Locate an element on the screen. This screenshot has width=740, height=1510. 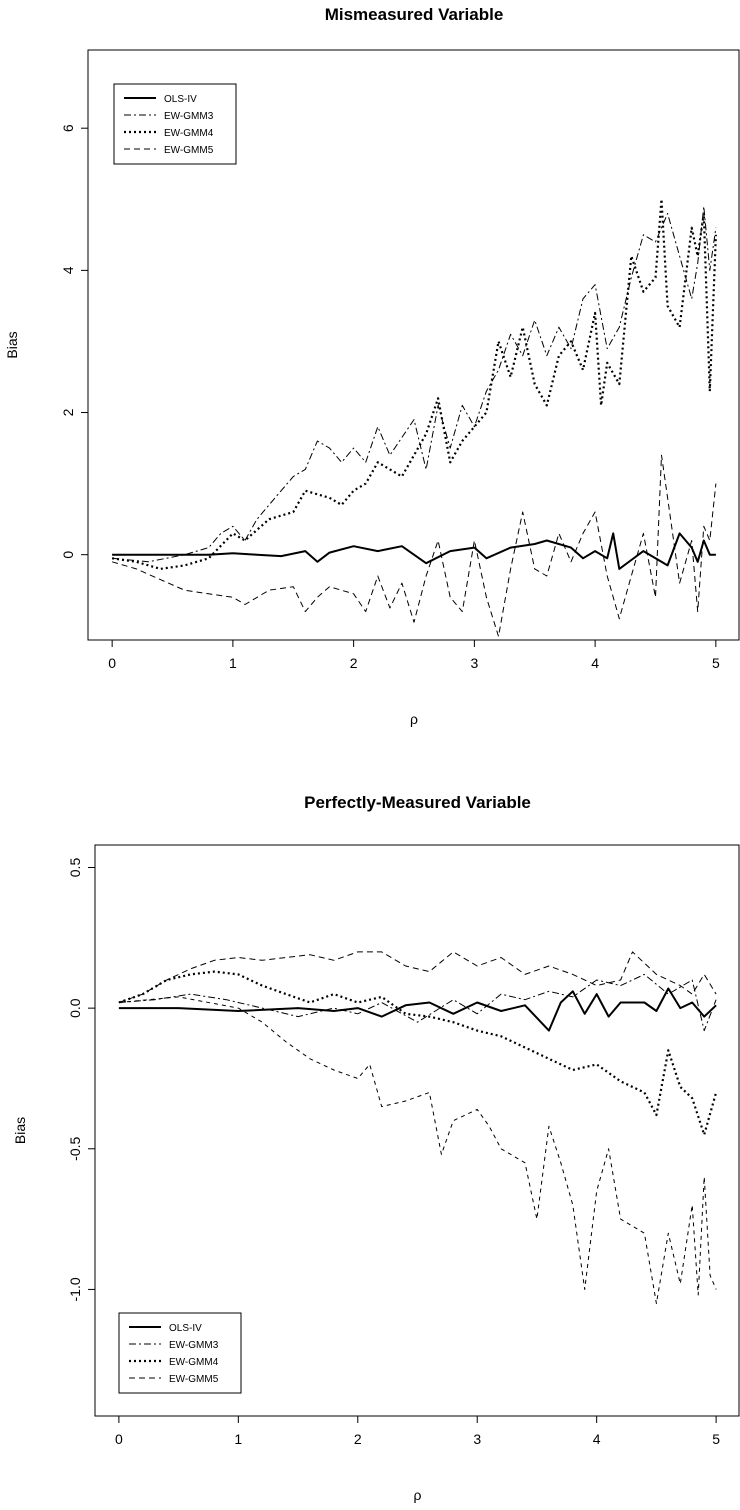
series-line-ew-gmm3 is located at coordinates (417, 1002).